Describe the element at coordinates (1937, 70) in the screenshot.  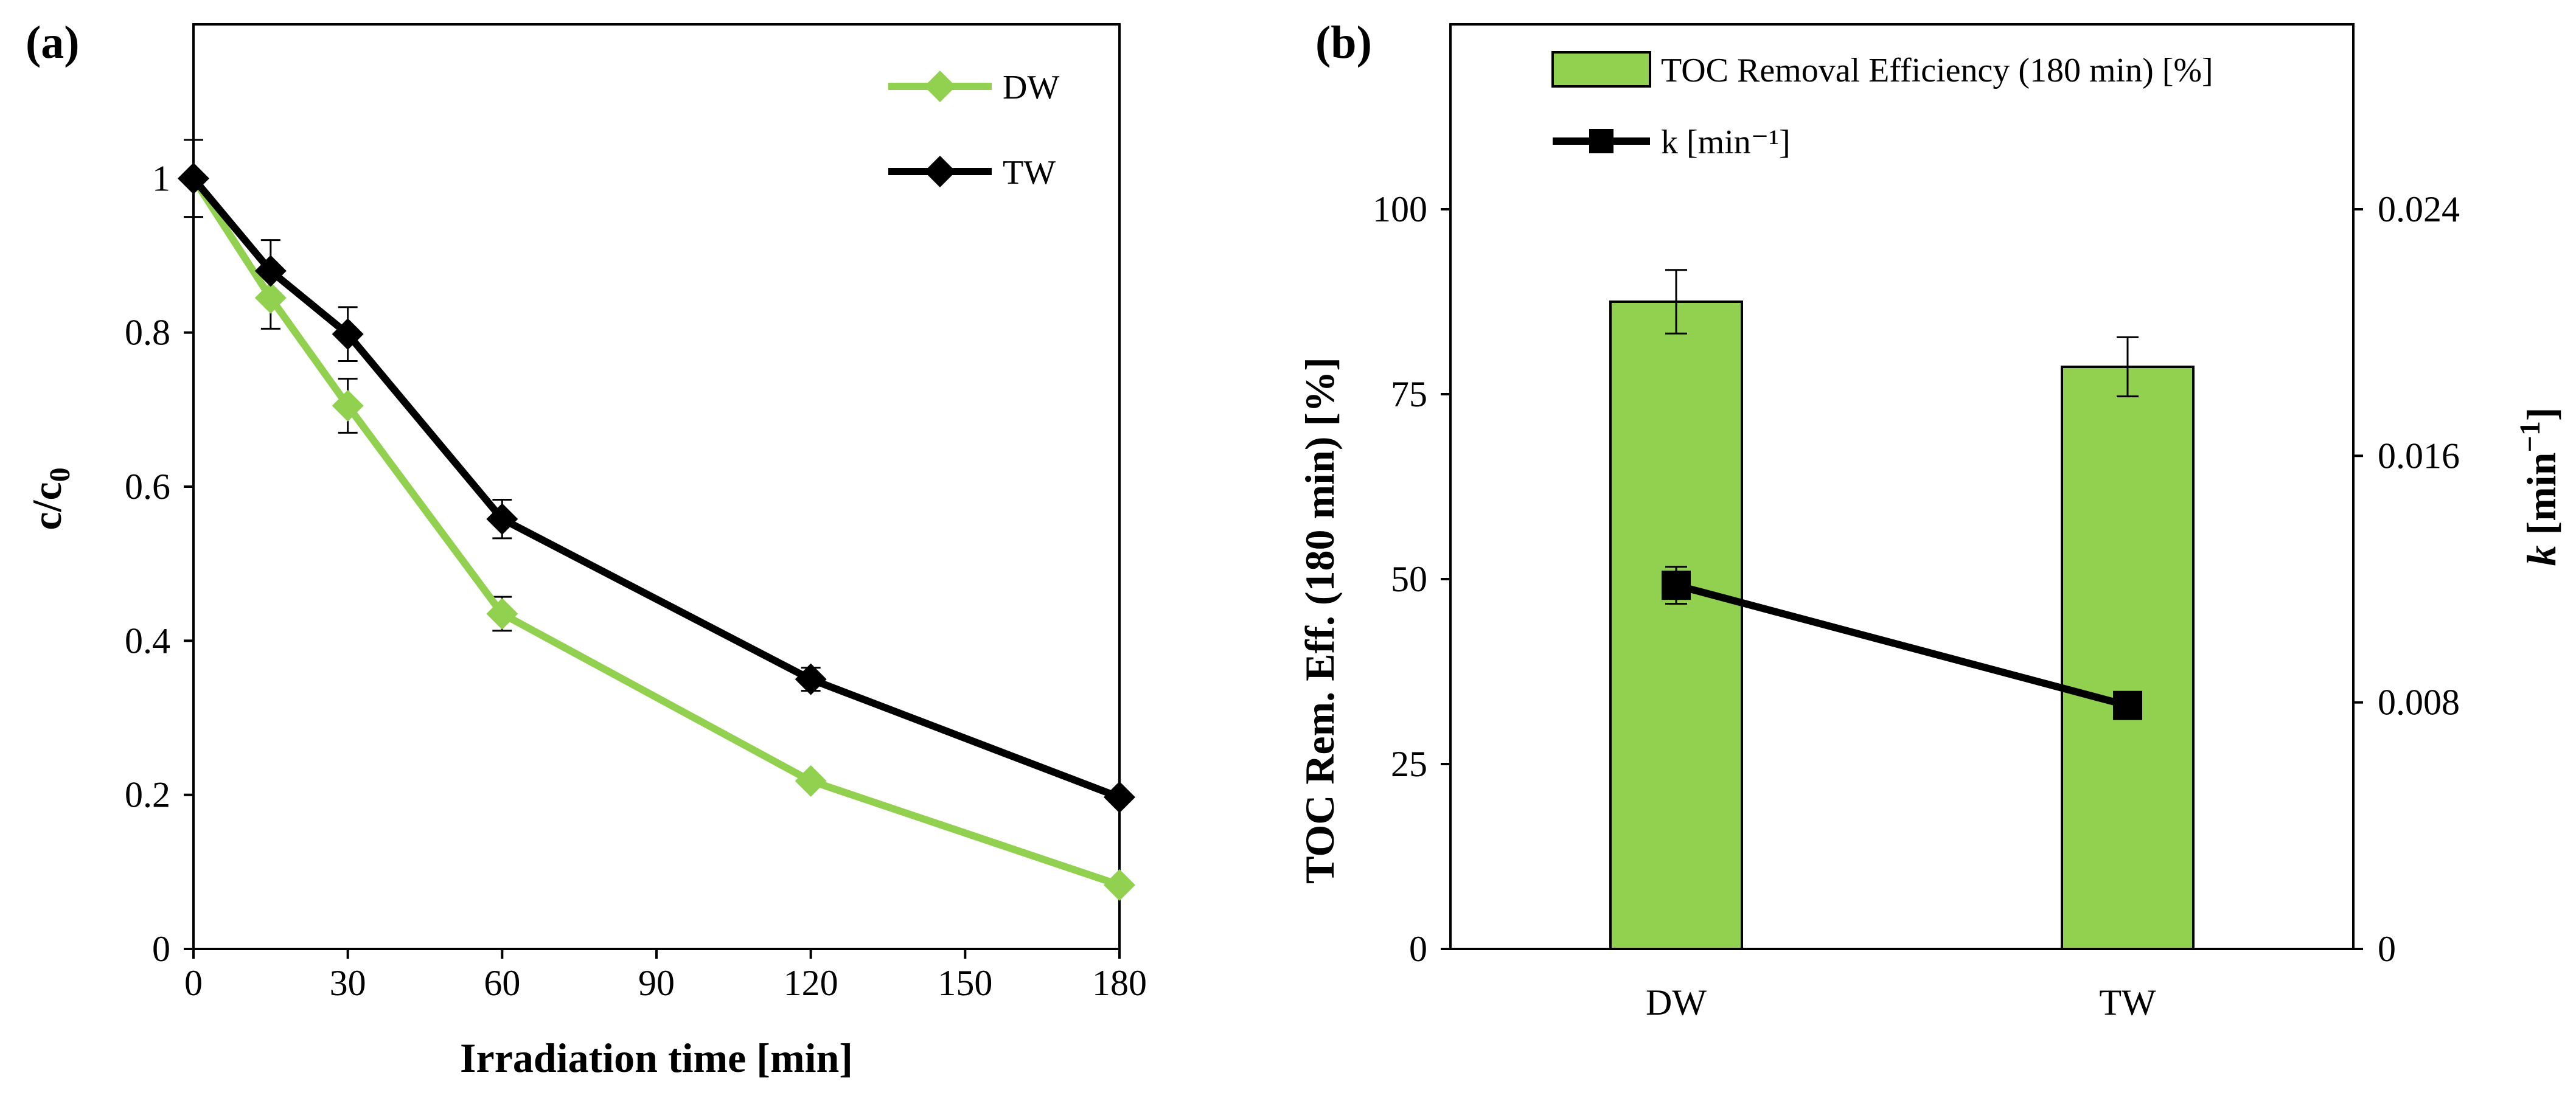
I see `legend-toc-label: TOC Removal Efficiency (180 min) [%]` at that location.